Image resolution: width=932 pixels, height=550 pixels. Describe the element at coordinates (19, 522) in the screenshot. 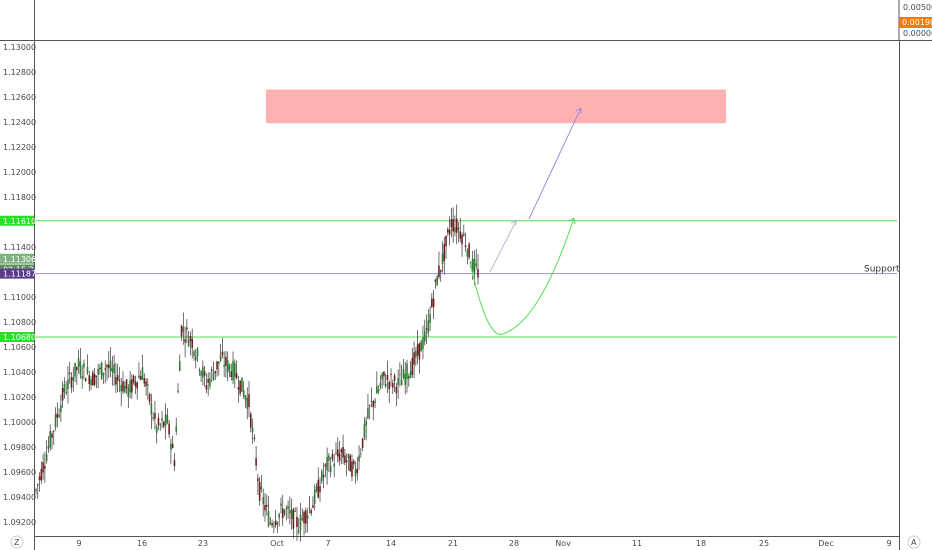

I see `price-tick-label: 1.09200` at that location.